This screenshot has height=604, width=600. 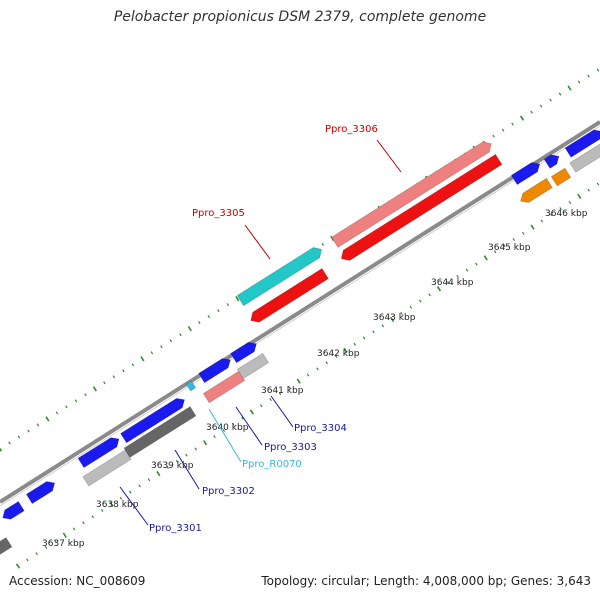 What do you see at coordinates (228, 491) in the screenshot?
I see `gene-label-ppro-3302: Ppro_3302` at bounding box center [228, 491].